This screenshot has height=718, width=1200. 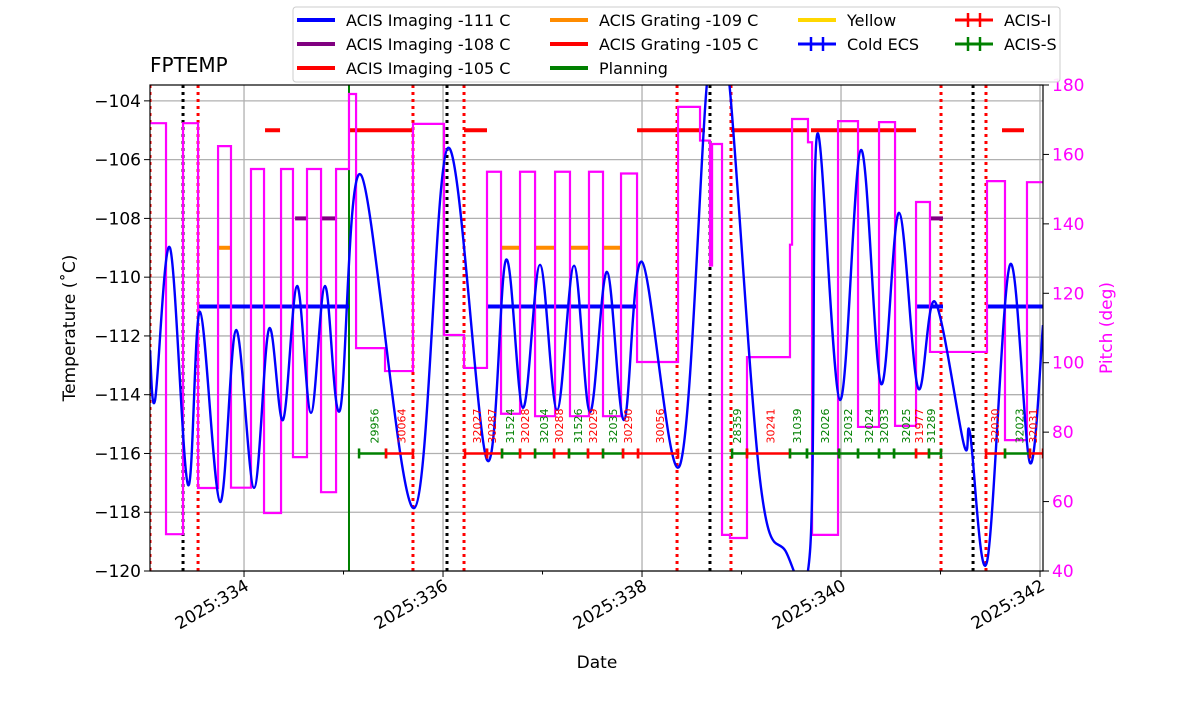 I want to click on obsid-label: 29956, so click(x=375, y=425).